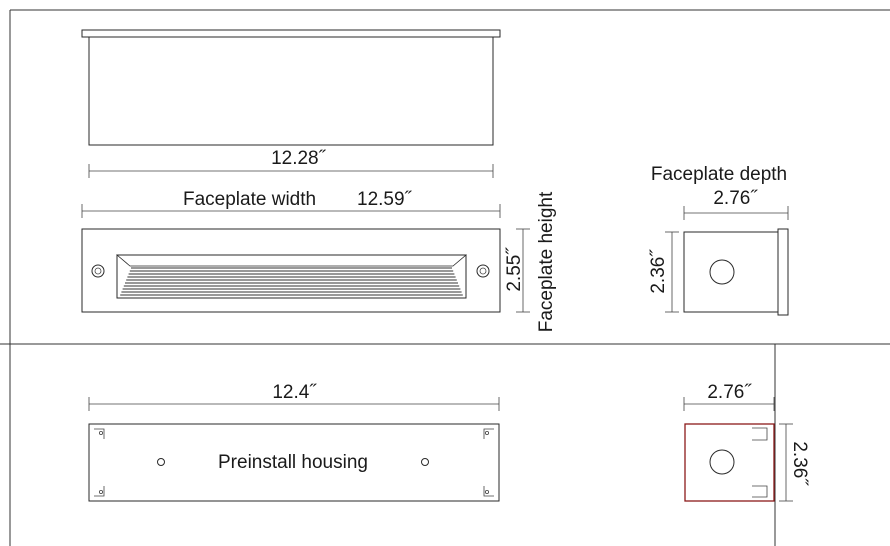 The width and height of the screenshot is (890, 546). What do you see at coordinates (488, 433) in the screenshot?
I see `corner-bracket-top-right-icon` at bounding box center [488, 433].